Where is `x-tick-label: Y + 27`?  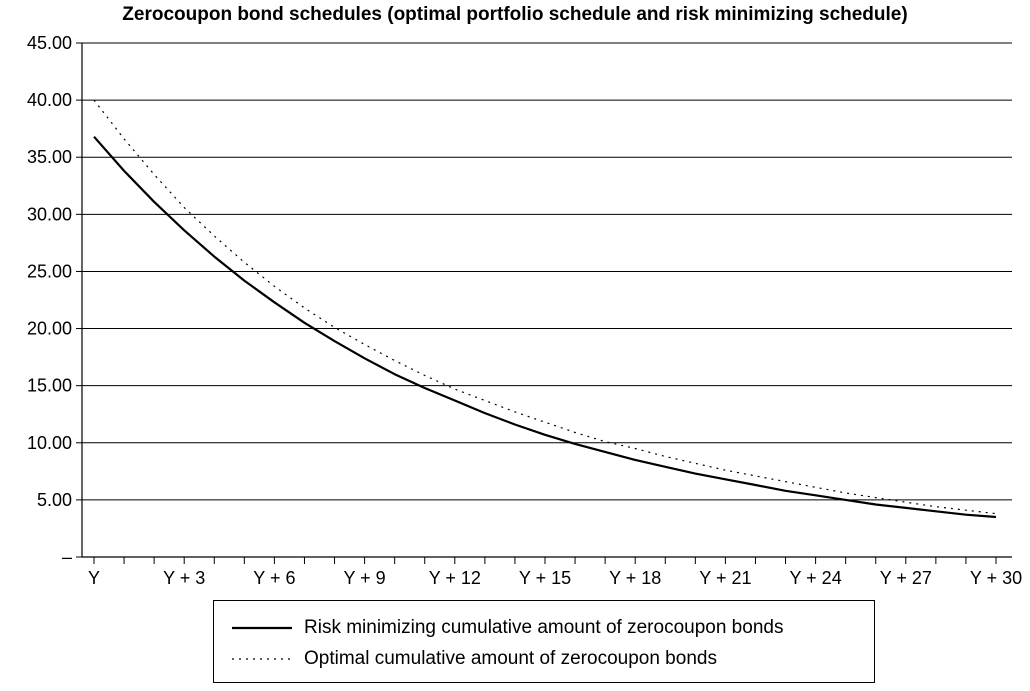 x-tick-label: Y + 27 is located at coordinates (906, 578).